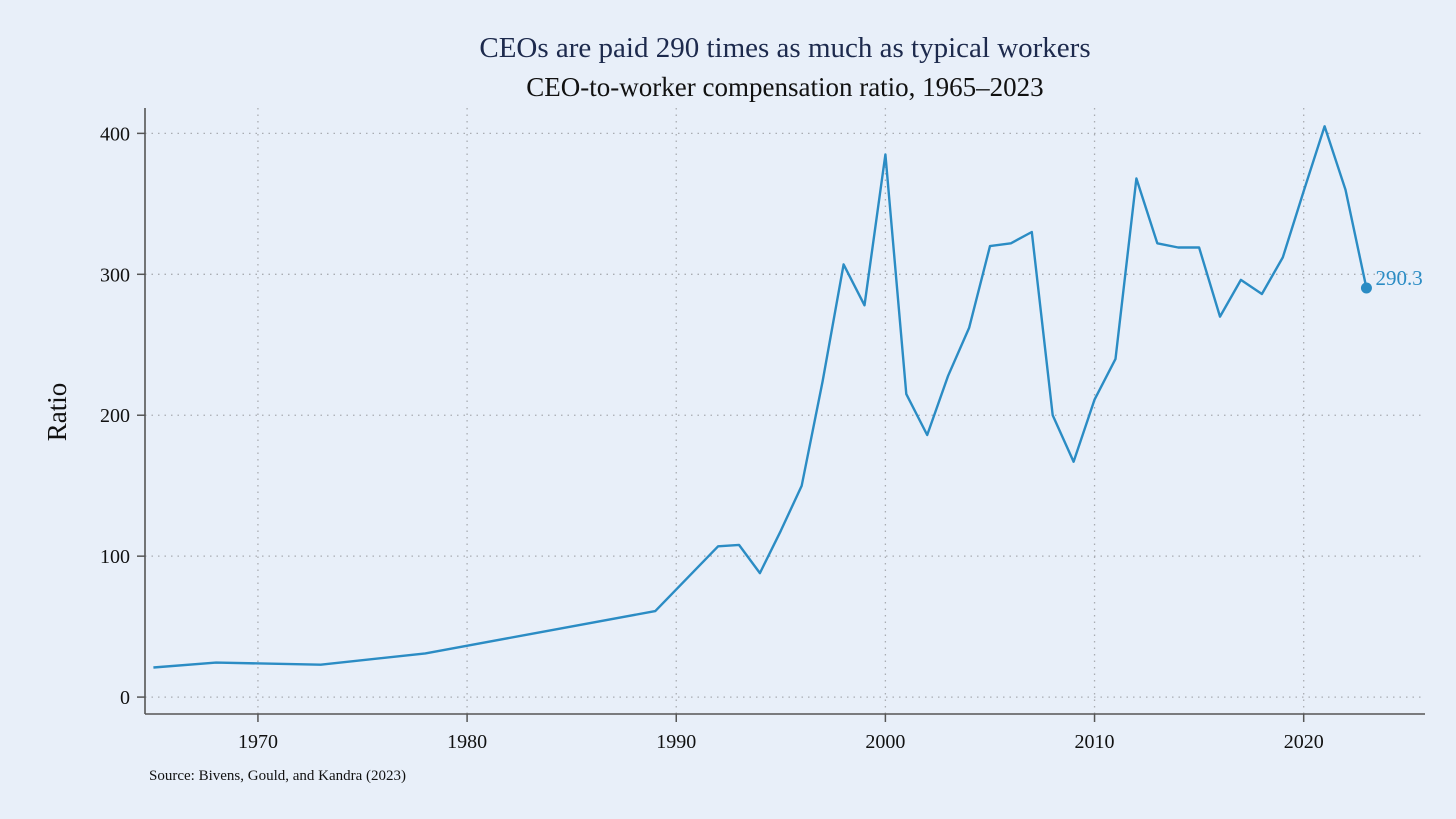 This screenshot has width=1456, height=819. What do you see at coordinates (1398, 278) in the screenshot?
I see `end-value-label: 290.3` at bounding box center [1398, 278].